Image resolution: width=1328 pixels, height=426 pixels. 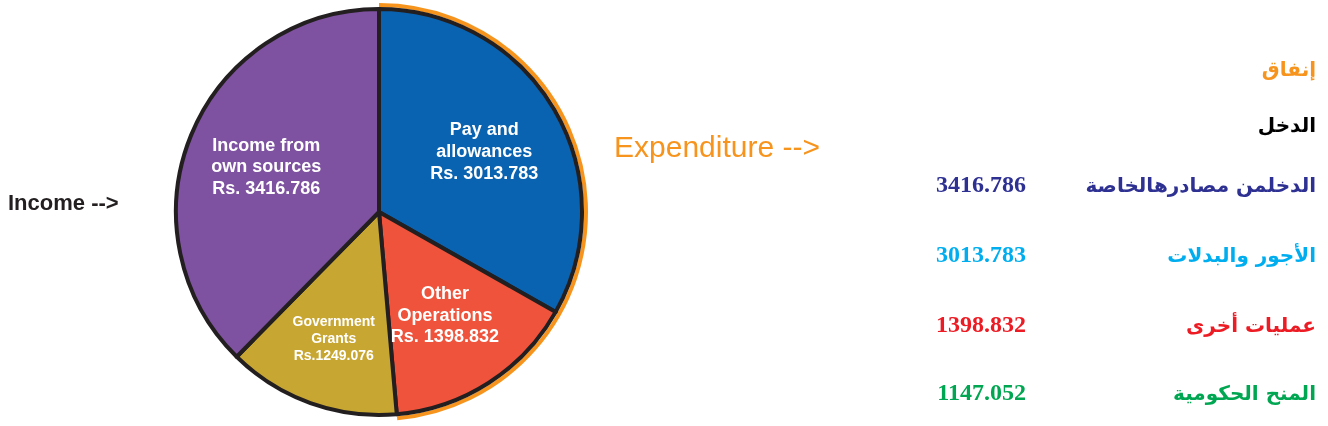 What do you see at coordinates (484, 172) in the screenshot?
I see `data-label: Rs. 3013.783` at bounding box center [484, 172].